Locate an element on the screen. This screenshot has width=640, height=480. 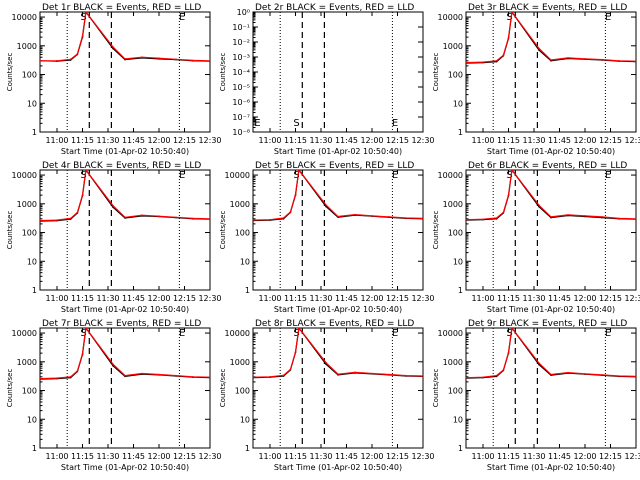
series-events-point is located at coordinates (539, 50).